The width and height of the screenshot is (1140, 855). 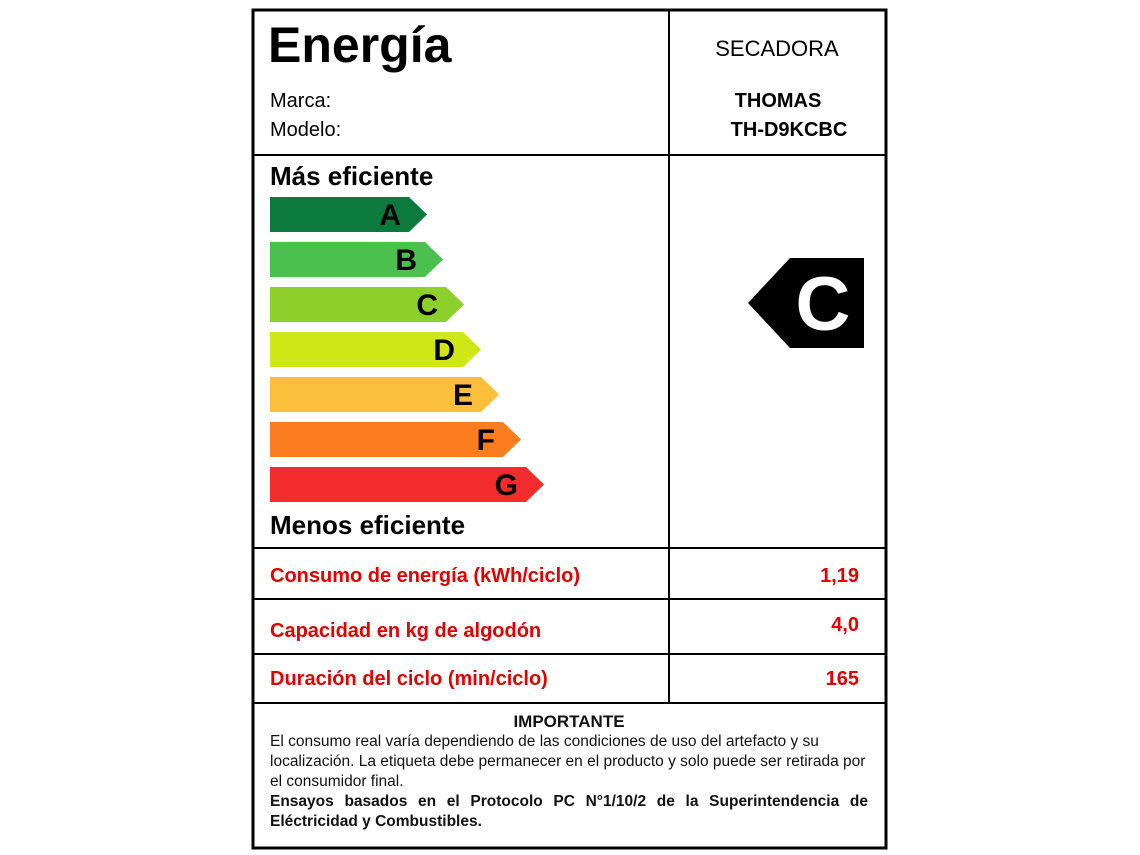 What do you see at coordinates (506, 485) in the screenshot?
I see `class-letter: G` at bounding box center [506, 485].